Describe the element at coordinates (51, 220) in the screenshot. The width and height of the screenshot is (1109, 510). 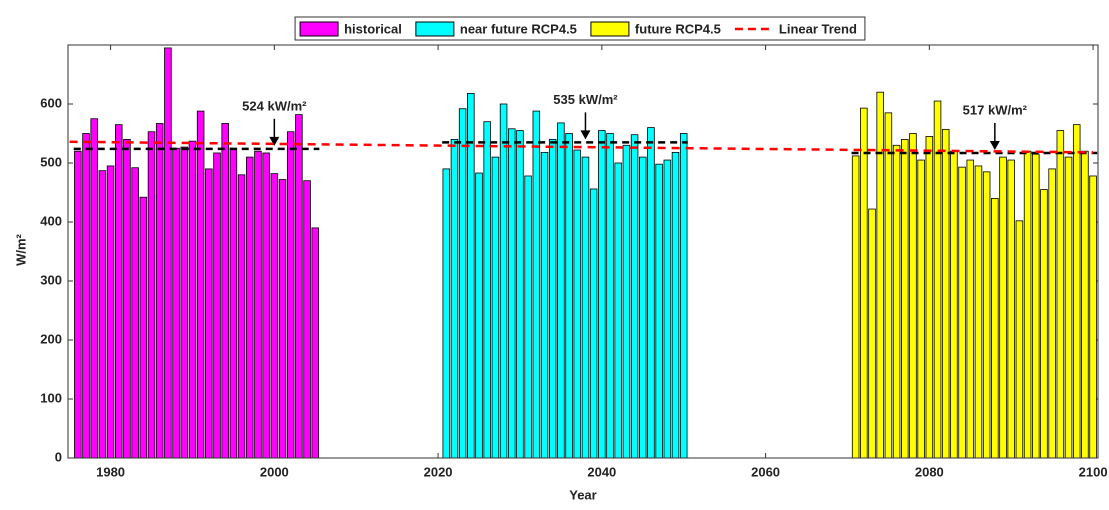
I see `y-tick-label: 400` at that location.